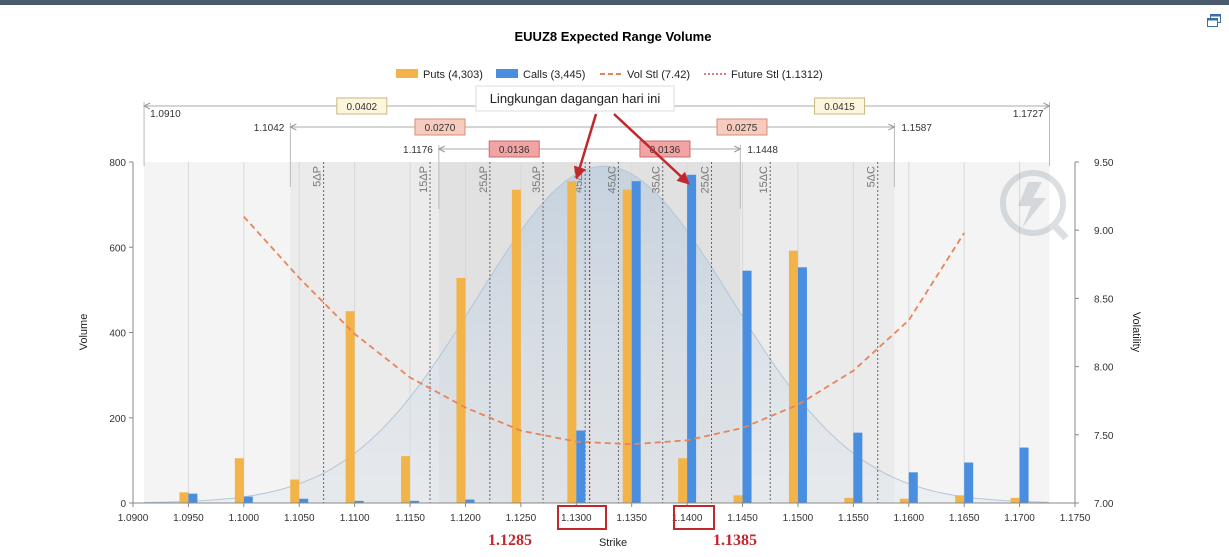  I want to click on y-tick-label-3: 600, so click(117, 248).